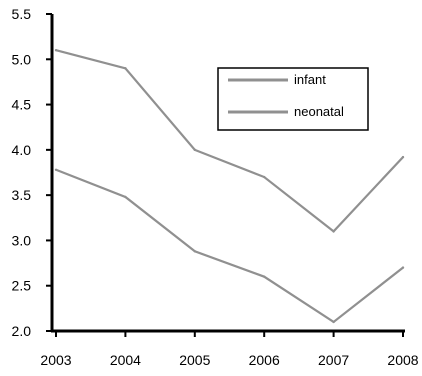 This screenshot has height=376, width=422. What do you see at coordinates (22, 59) in the screenshot?
I see `y-tick-label: 5.0` at bounding box center [22, 59].